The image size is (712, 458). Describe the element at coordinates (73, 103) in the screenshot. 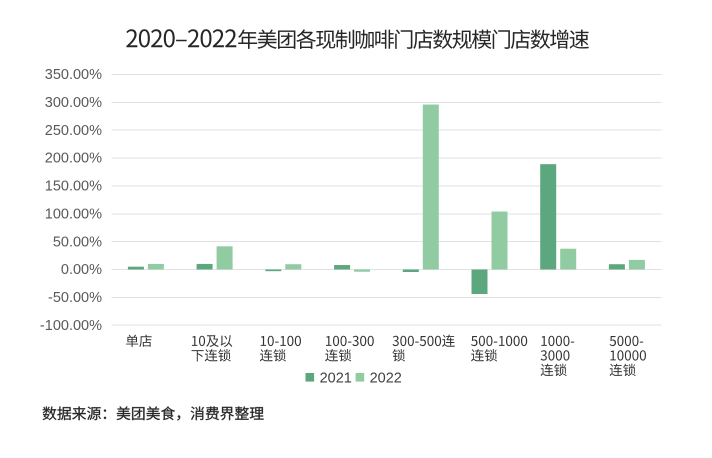

I see `svg-text: 300.00%` at that location.